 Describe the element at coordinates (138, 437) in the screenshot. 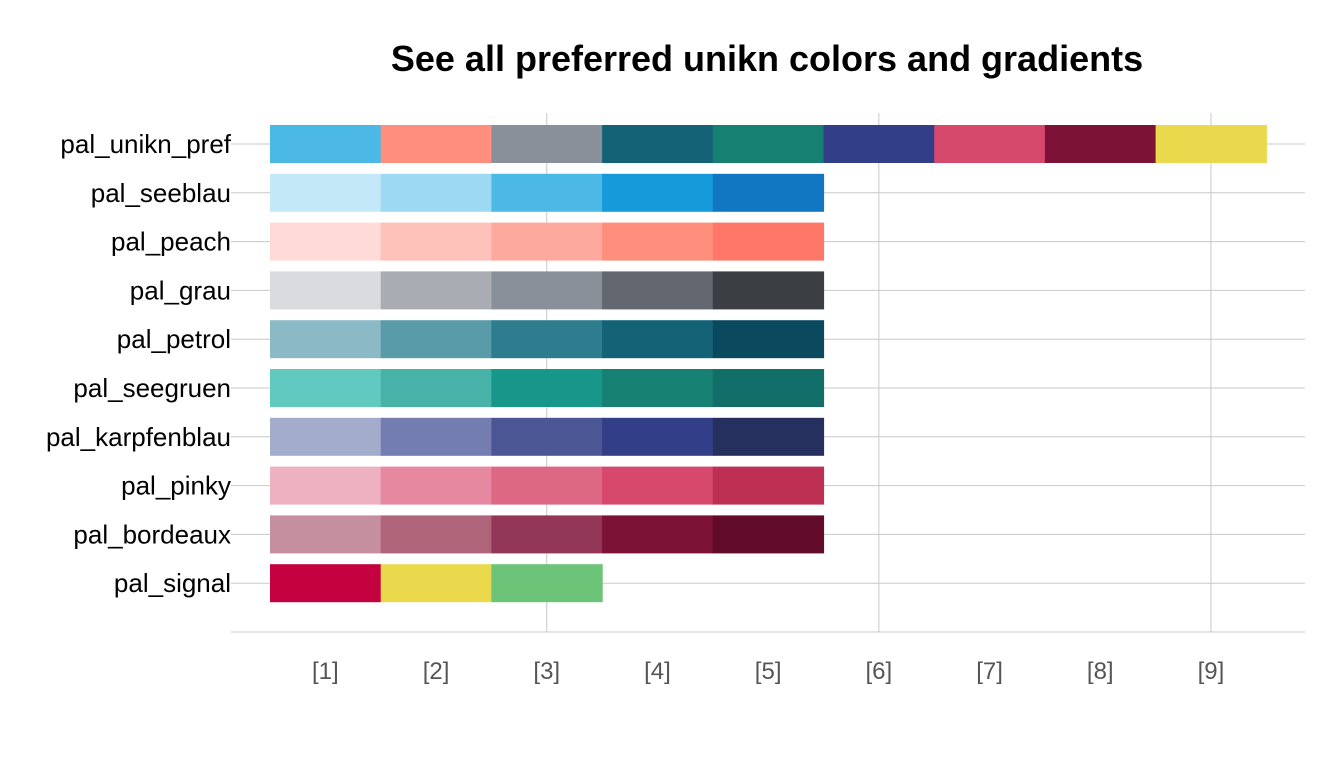

I see `y-tick-label: pal_karpfenblau` at that location.